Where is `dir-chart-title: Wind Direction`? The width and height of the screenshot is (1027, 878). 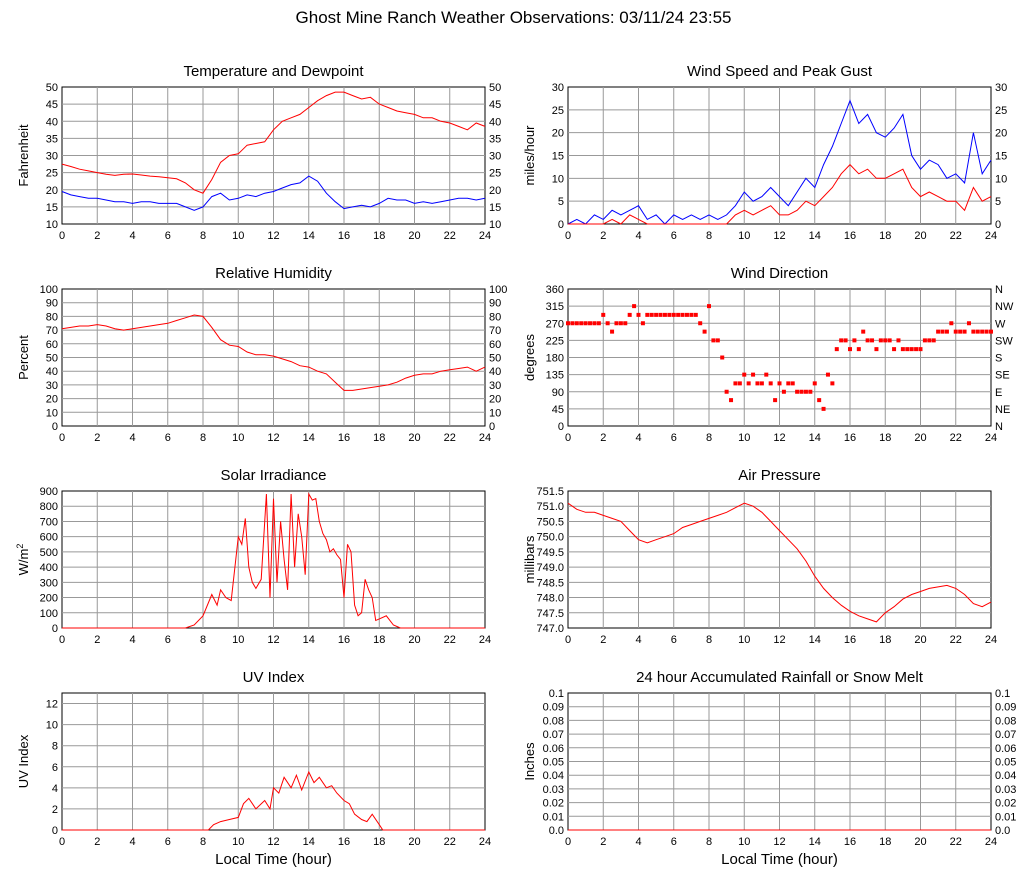 dir-chart-title: Wind Direction is located at coordinates (780, 273).